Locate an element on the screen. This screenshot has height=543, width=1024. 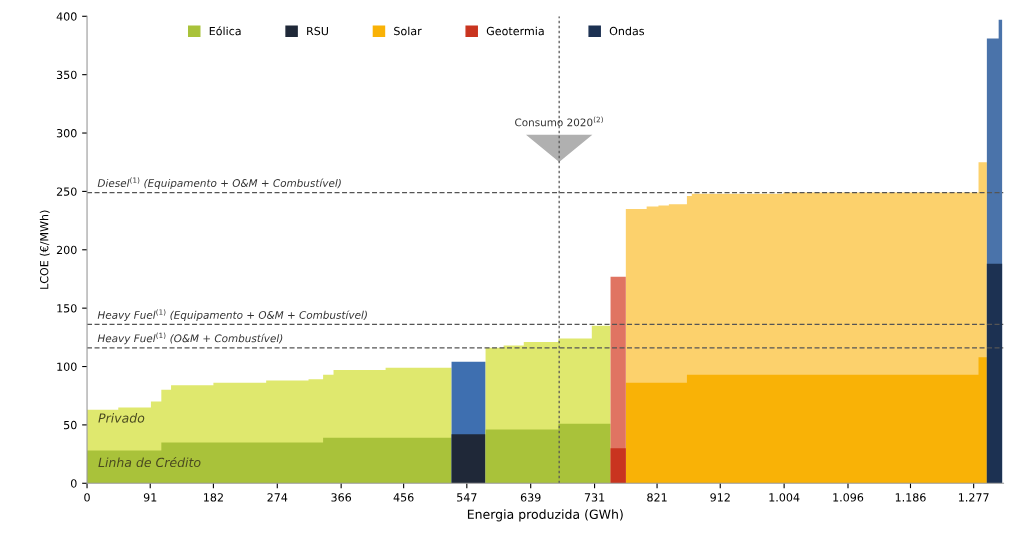
legend-label: Ondas is located at coordinates (627, 31).